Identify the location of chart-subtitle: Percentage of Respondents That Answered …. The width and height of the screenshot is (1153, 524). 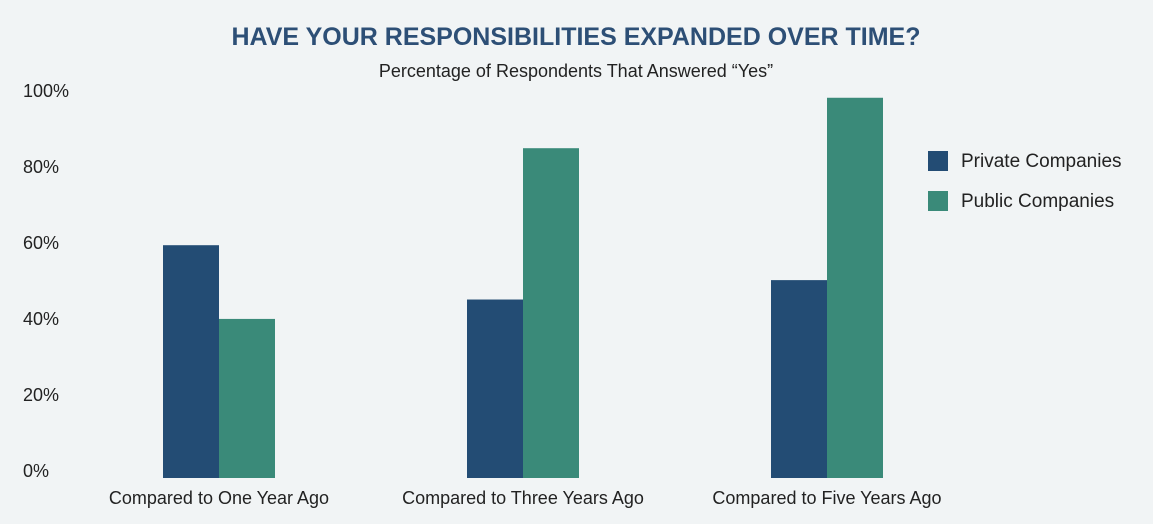
(576, 71).